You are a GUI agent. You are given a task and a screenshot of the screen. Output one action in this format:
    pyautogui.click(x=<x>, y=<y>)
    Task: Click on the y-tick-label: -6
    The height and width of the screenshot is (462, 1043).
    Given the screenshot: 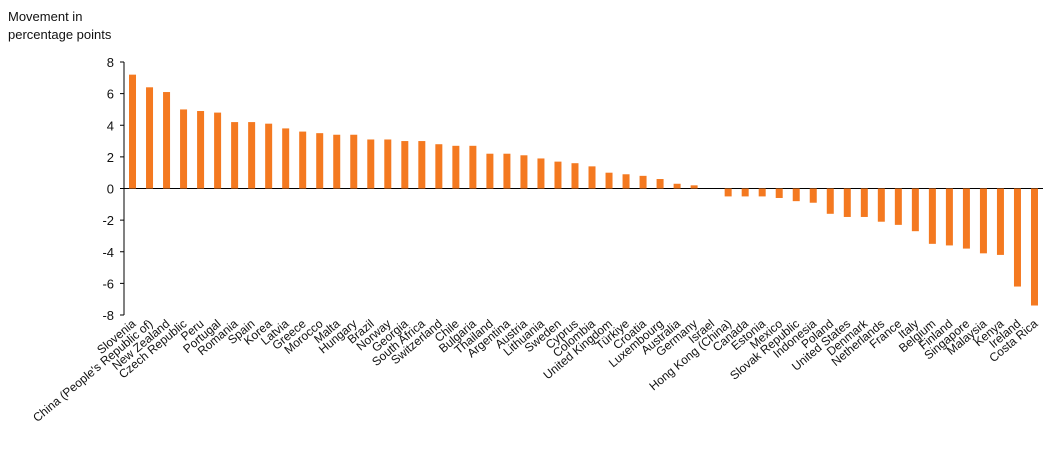 What is the action you would take?
    pyautogui.click(x=108, y=283)
    